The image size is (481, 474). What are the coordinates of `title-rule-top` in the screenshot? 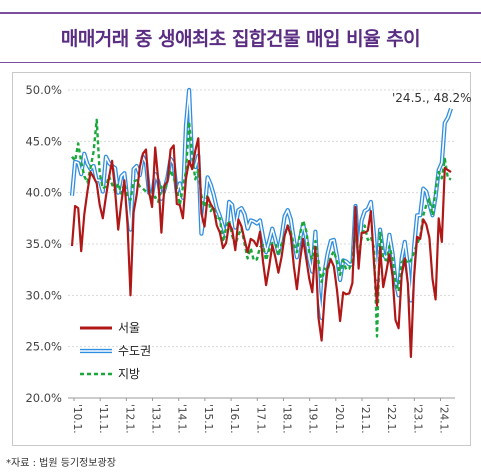 It's located at (240, 13).